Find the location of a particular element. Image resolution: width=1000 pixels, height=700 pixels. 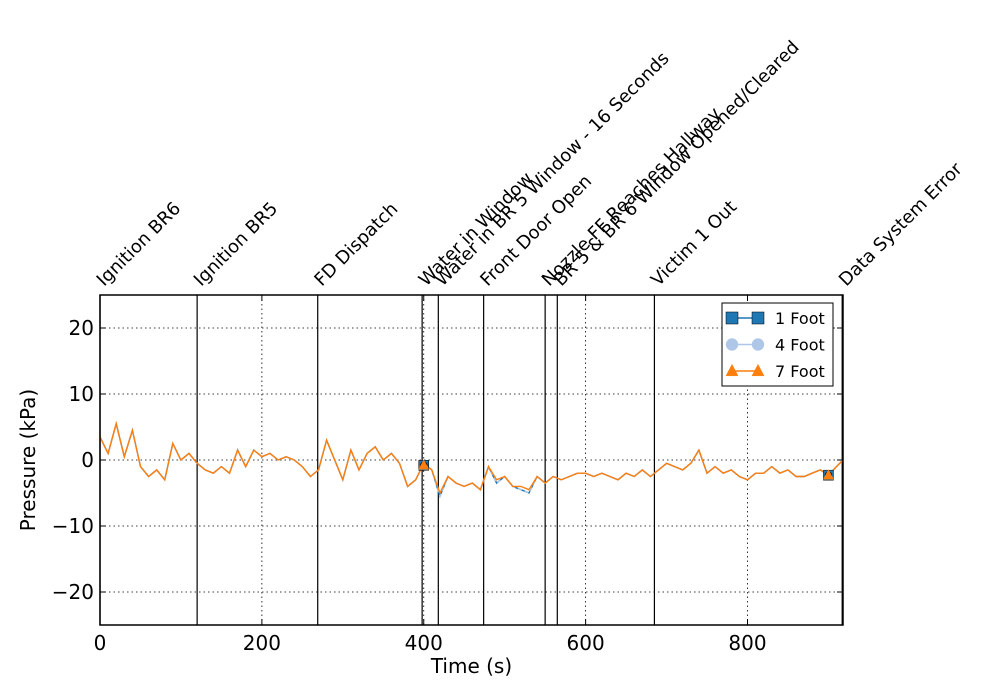

event-label: Ignition BR5 is located at coordinates (236, 244).